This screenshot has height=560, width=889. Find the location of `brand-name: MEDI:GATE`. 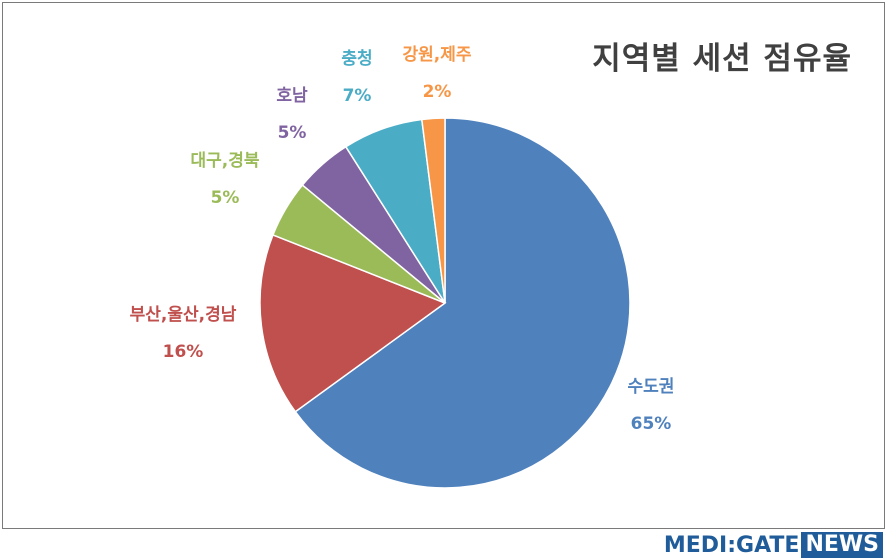

brand-name: MEDI:GATE is located at coordinates (731, 545).